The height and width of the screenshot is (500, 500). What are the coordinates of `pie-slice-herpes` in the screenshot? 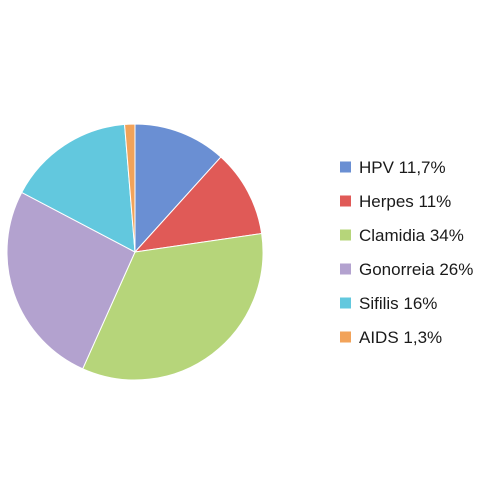 It's located at (198, 204).